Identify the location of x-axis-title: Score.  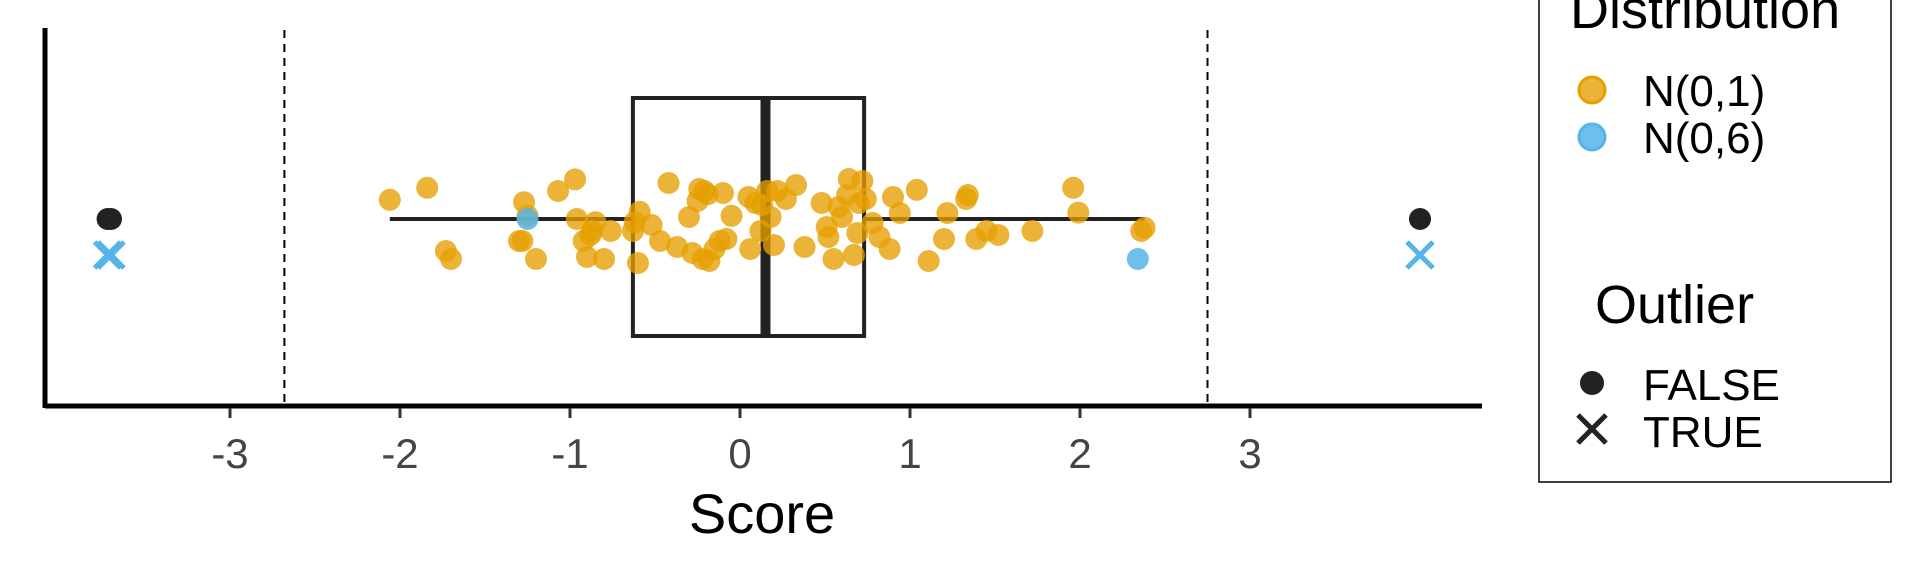
(762, 513).